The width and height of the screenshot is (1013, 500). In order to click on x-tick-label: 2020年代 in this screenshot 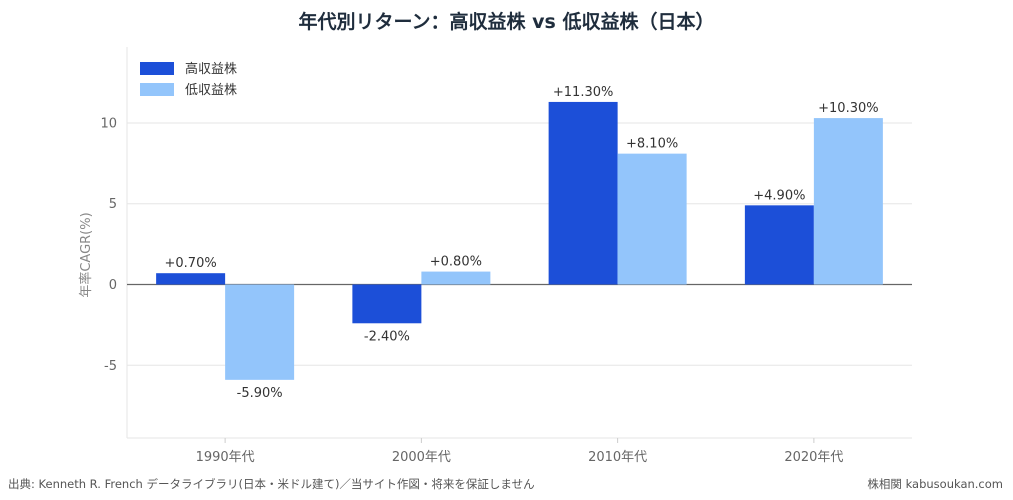, I will do `click(813, 457)`.